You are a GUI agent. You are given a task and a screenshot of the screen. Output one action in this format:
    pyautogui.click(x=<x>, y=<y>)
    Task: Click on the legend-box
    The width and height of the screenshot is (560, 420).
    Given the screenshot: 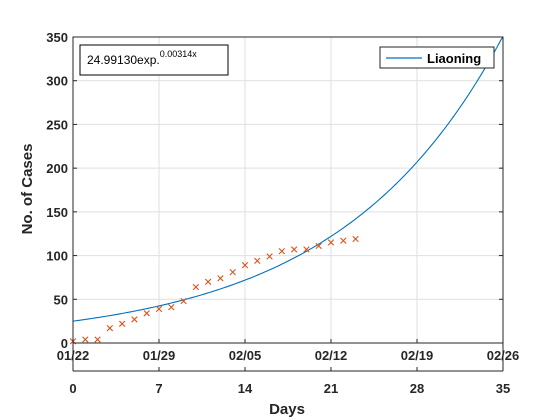 What is the action you would take?
    pyautogui.click(x=437, y=57)
    